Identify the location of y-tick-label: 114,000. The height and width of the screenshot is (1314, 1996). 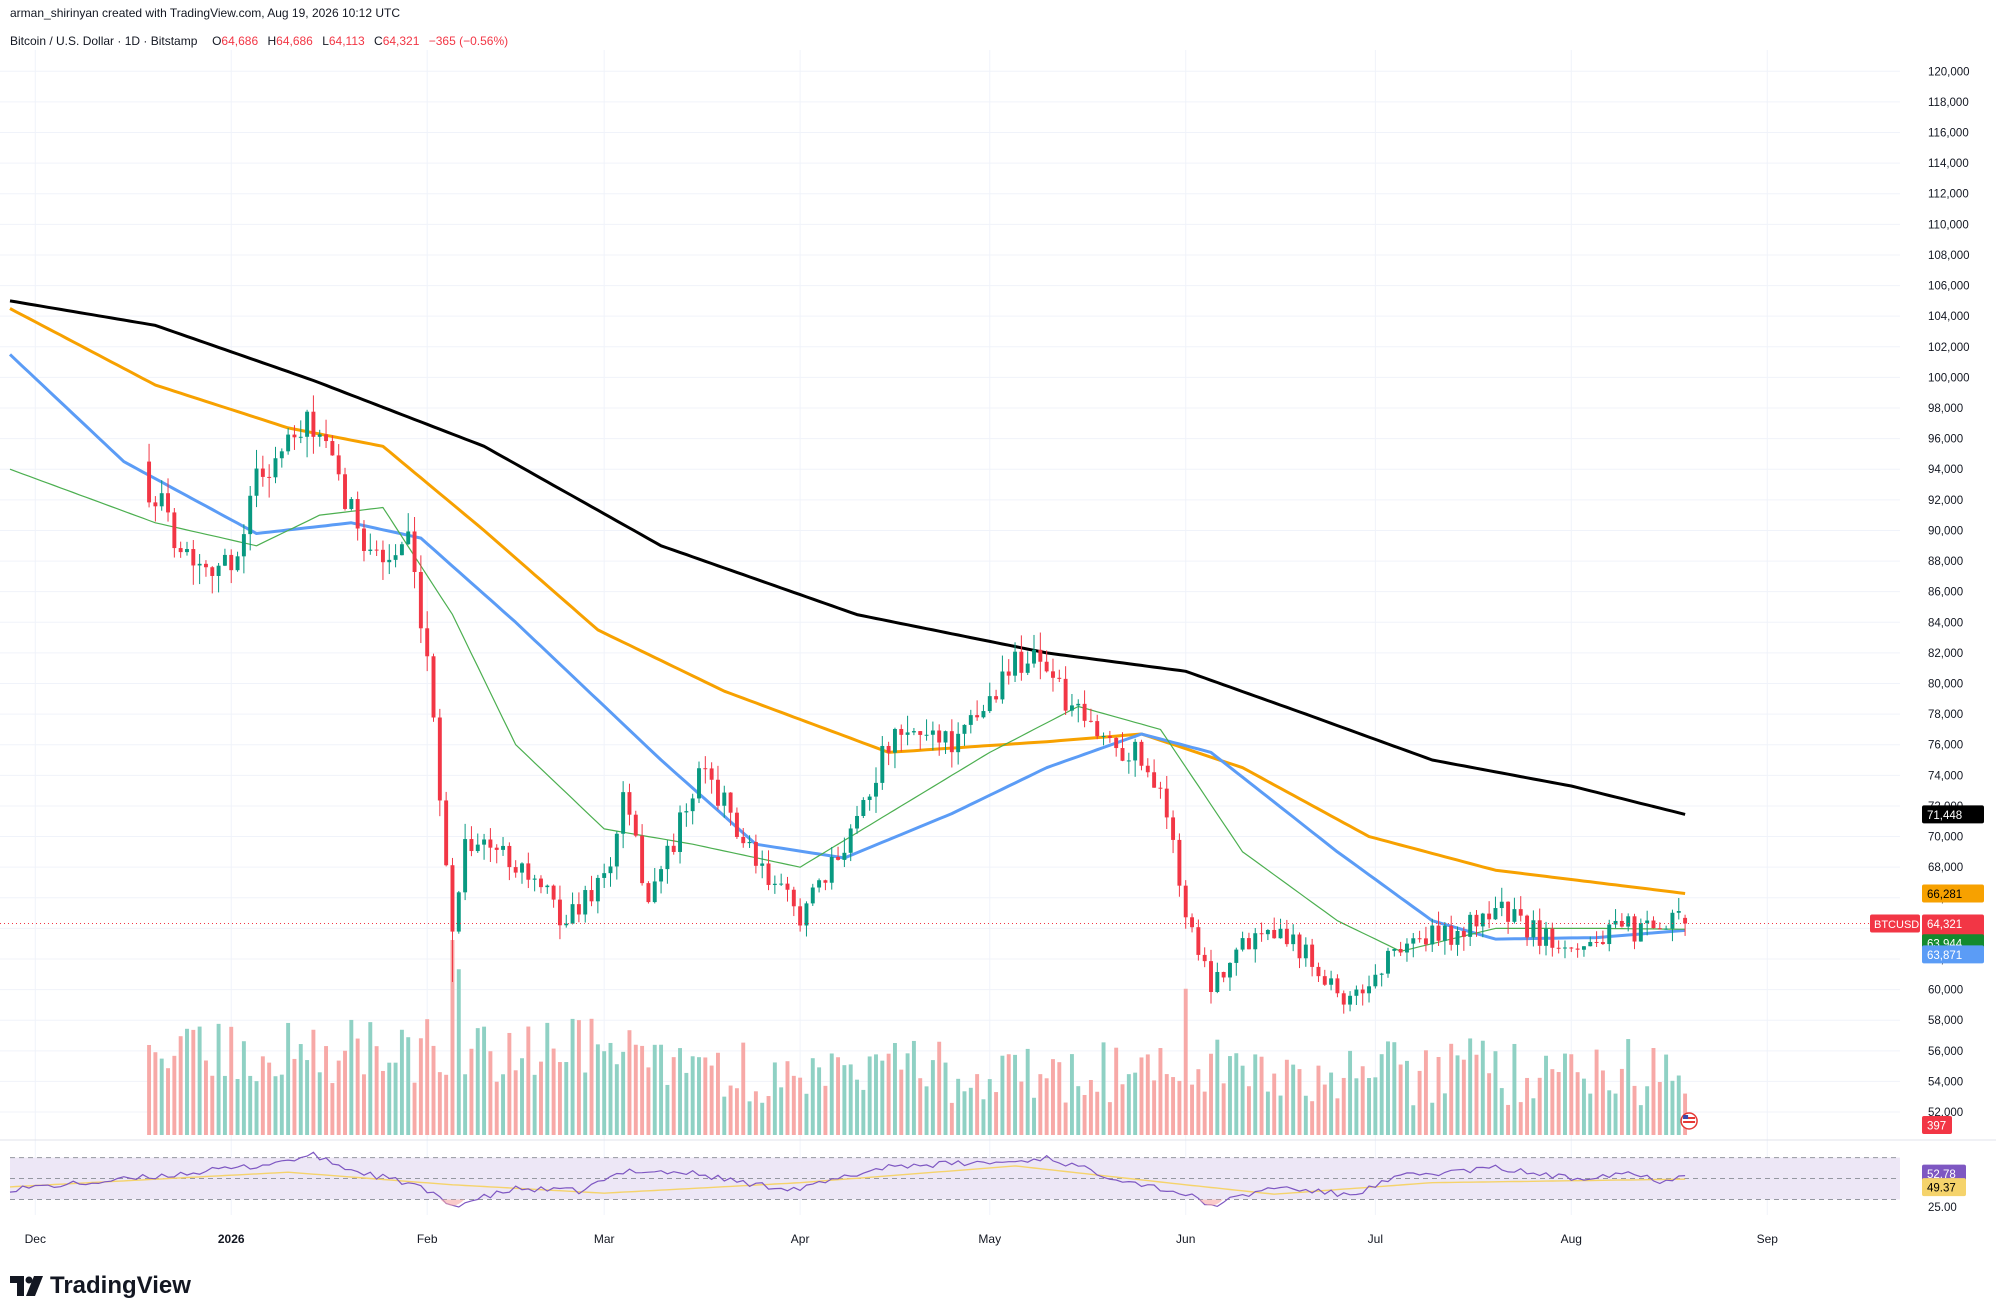
(1948, 164).